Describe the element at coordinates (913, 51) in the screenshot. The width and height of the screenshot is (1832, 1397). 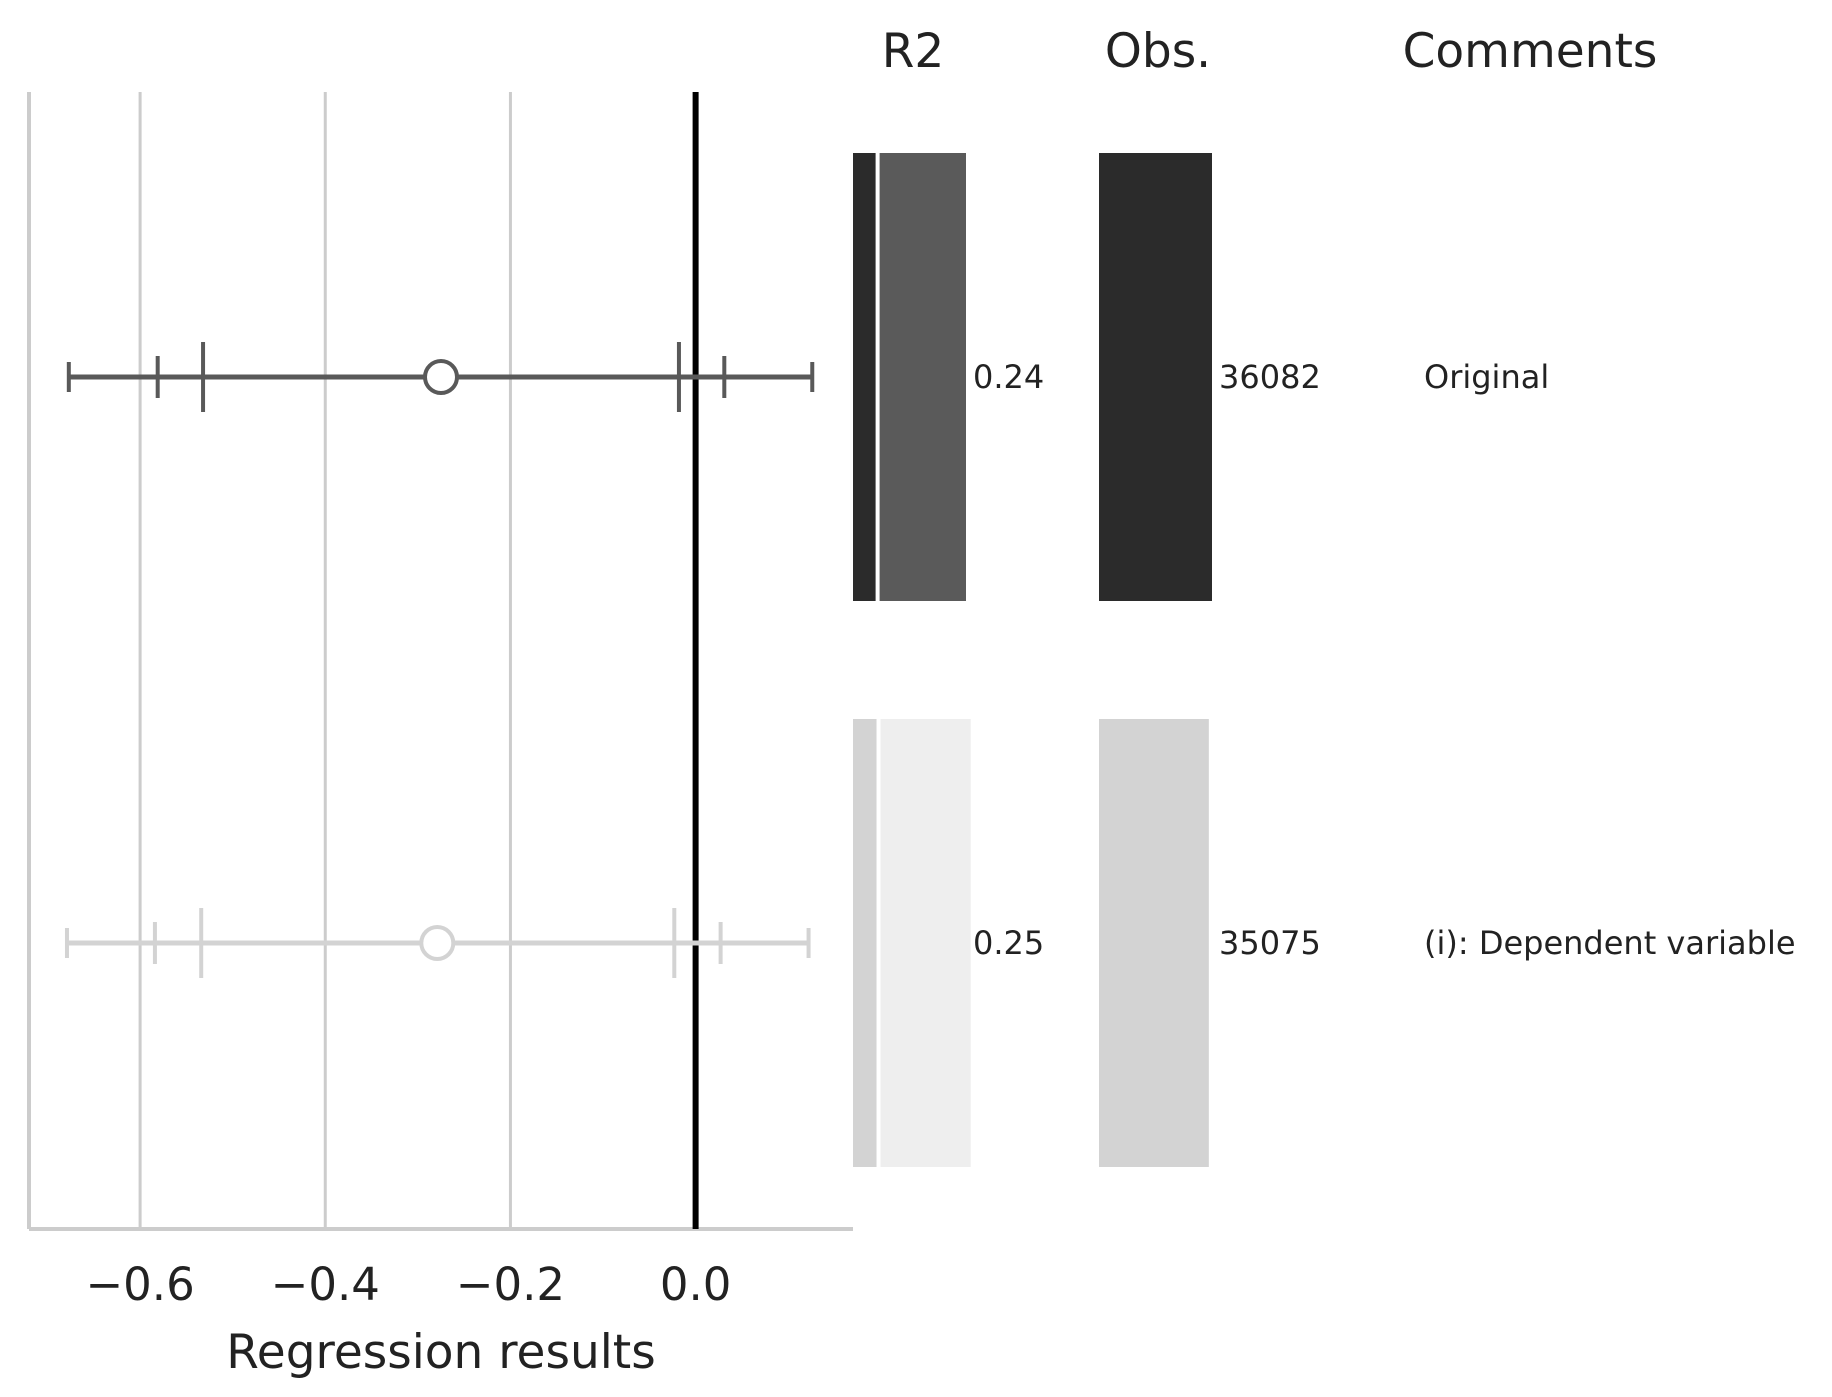
I see `r2-column-header: R2` at that location.